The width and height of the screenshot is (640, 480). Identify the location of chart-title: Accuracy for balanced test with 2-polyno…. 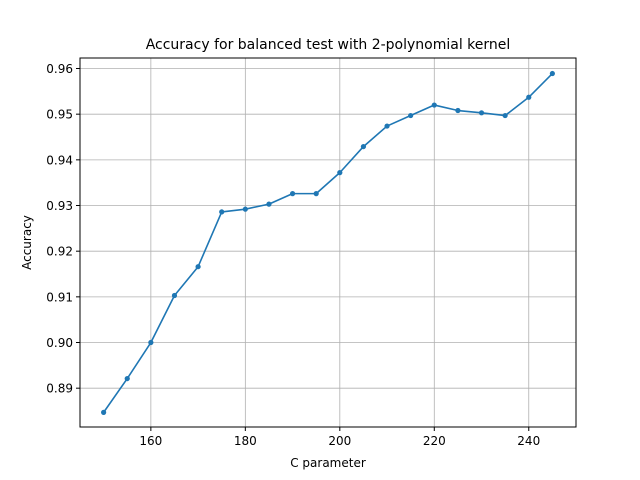
(328, 45).